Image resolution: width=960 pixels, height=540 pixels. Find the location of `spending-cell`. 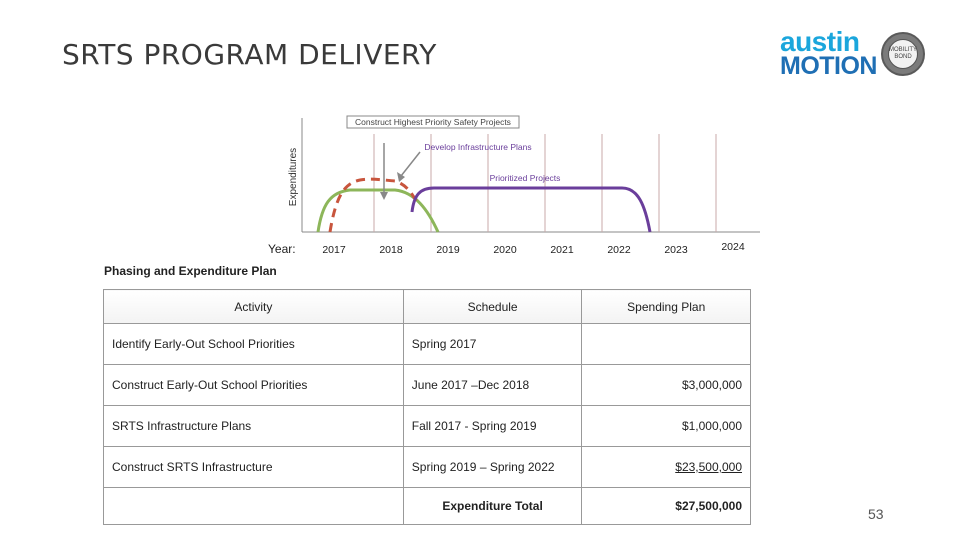

spending-cell is located at coordinates (666, 344).